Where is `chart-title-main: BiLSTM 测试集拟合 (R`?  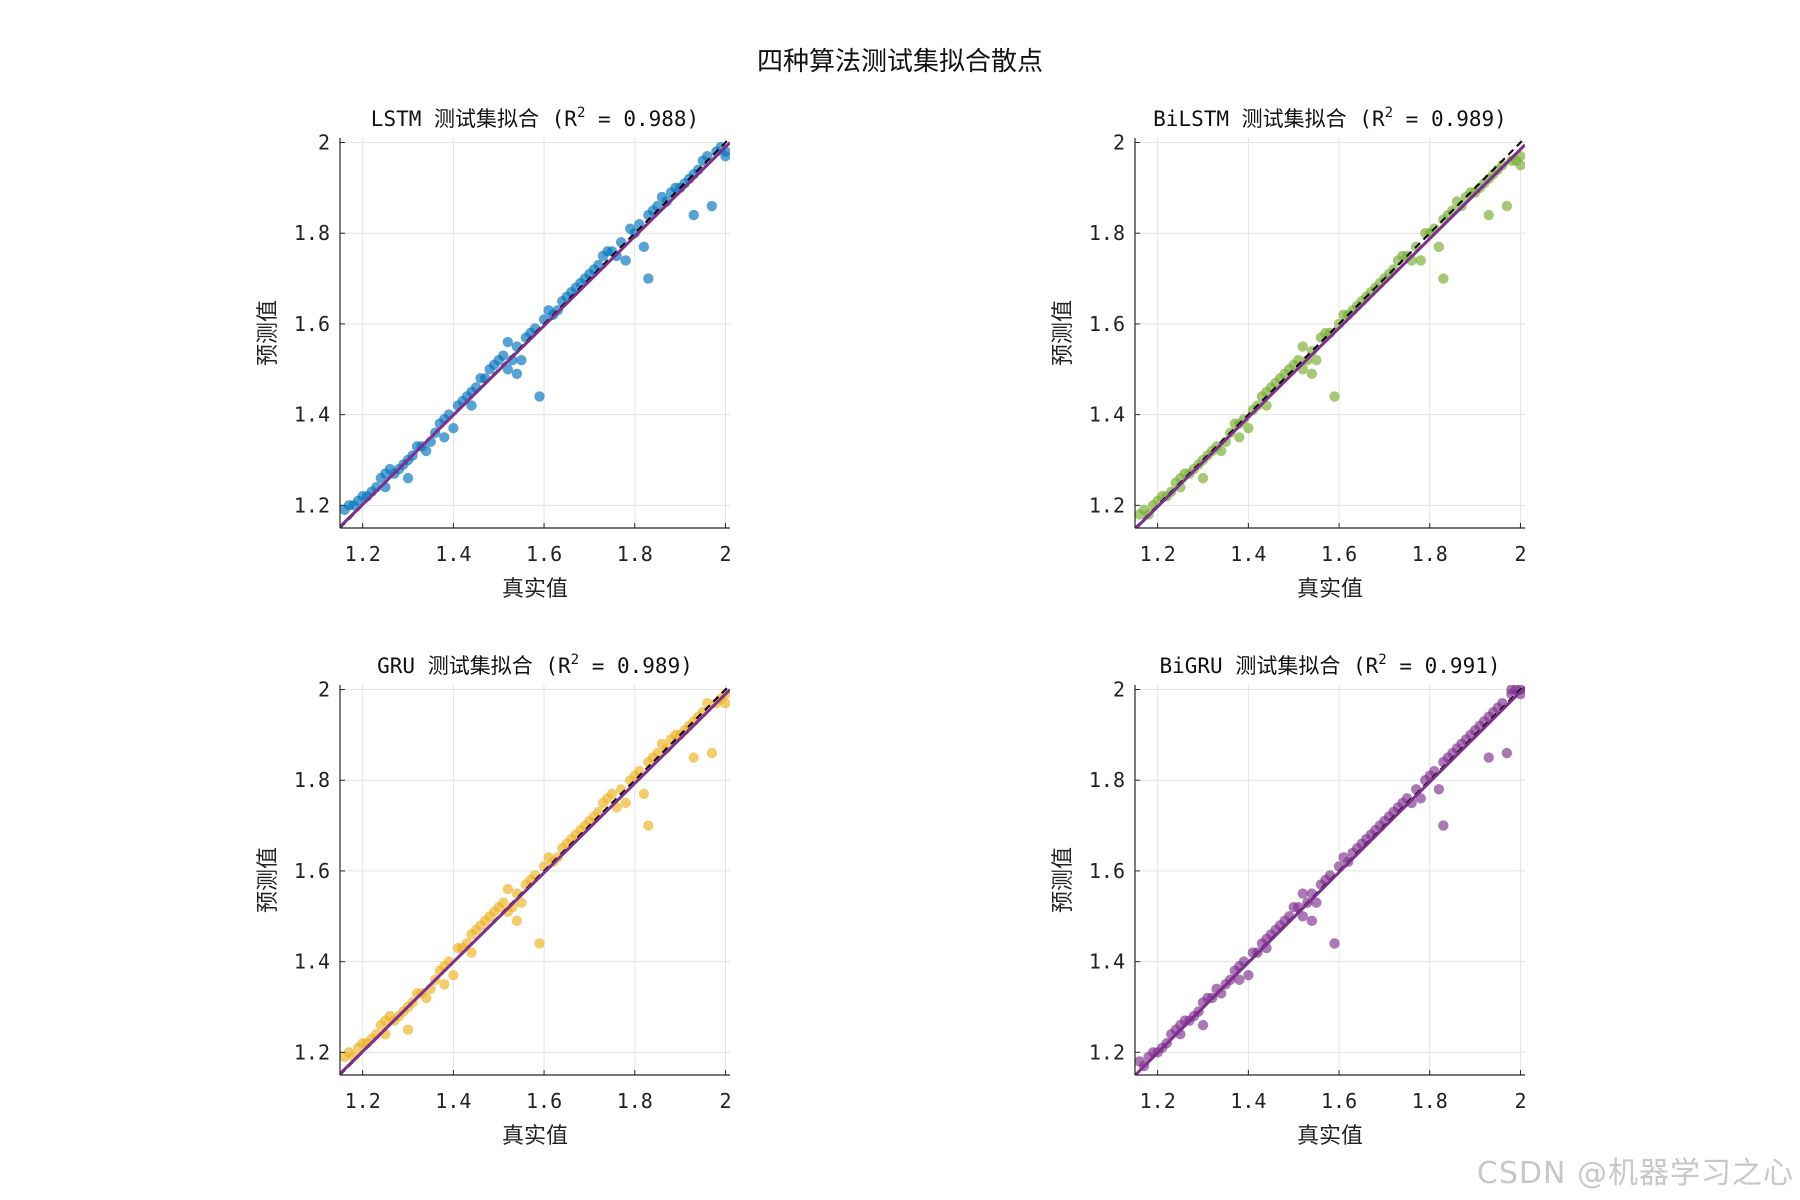
chart-title-main: BiLSTM 测试集拟合 (R is located at coordinates (1269, 119).